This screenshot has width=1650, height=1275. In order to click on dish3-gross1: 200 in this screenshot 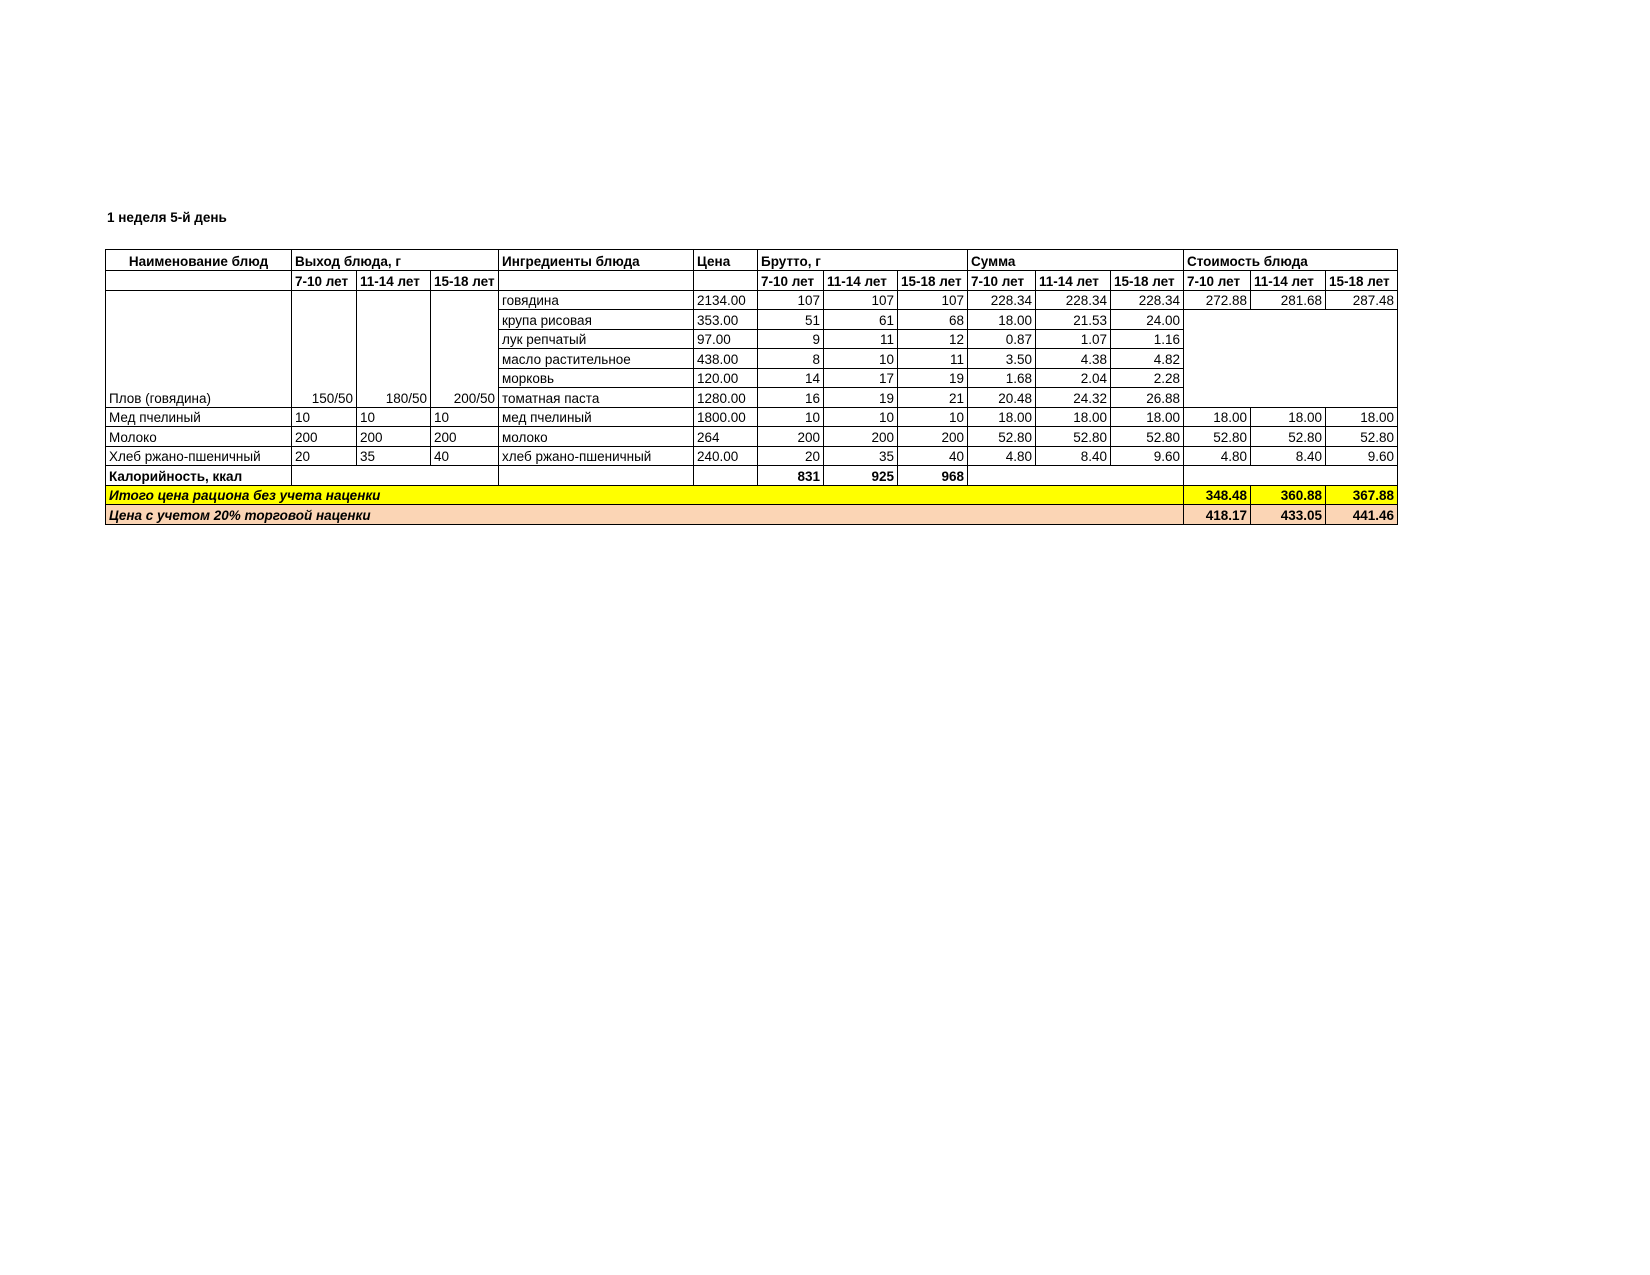, I will do `click(790, 436)`.